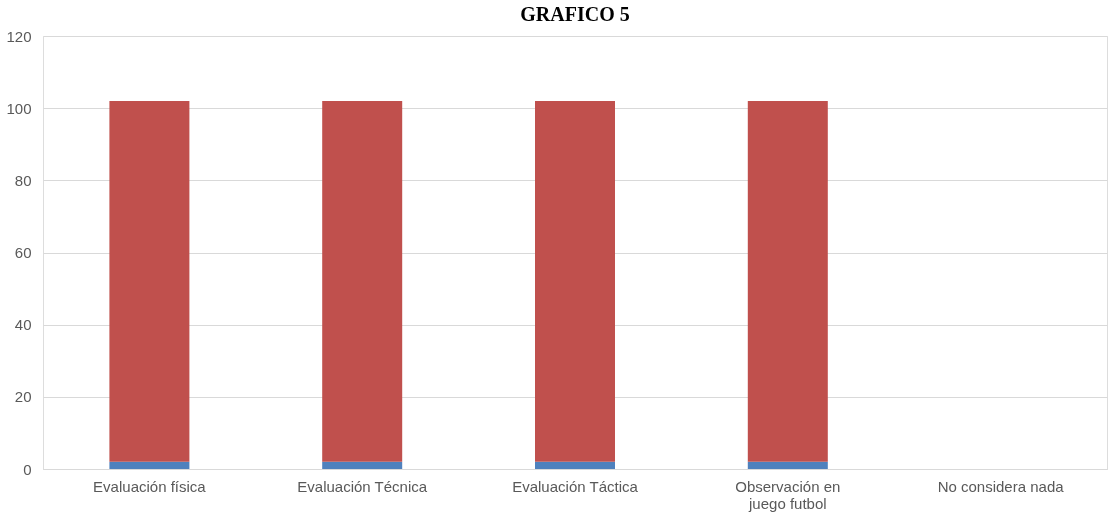  What do you see at coordinates (1001, 486) in the screenshot?
I see `x-tick-label: No considera nada` at bounding box center [1001, 486].